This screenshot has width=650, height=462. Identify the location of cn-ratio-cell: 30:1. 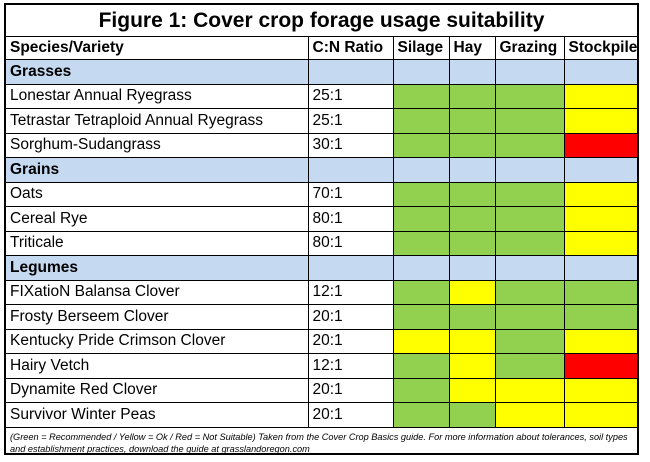
(350, 145).